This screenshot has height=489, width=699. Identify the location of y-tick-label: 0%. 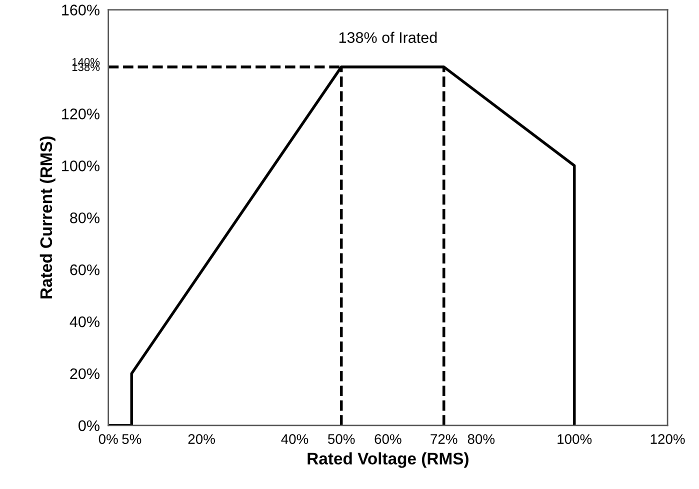
(89, 426).